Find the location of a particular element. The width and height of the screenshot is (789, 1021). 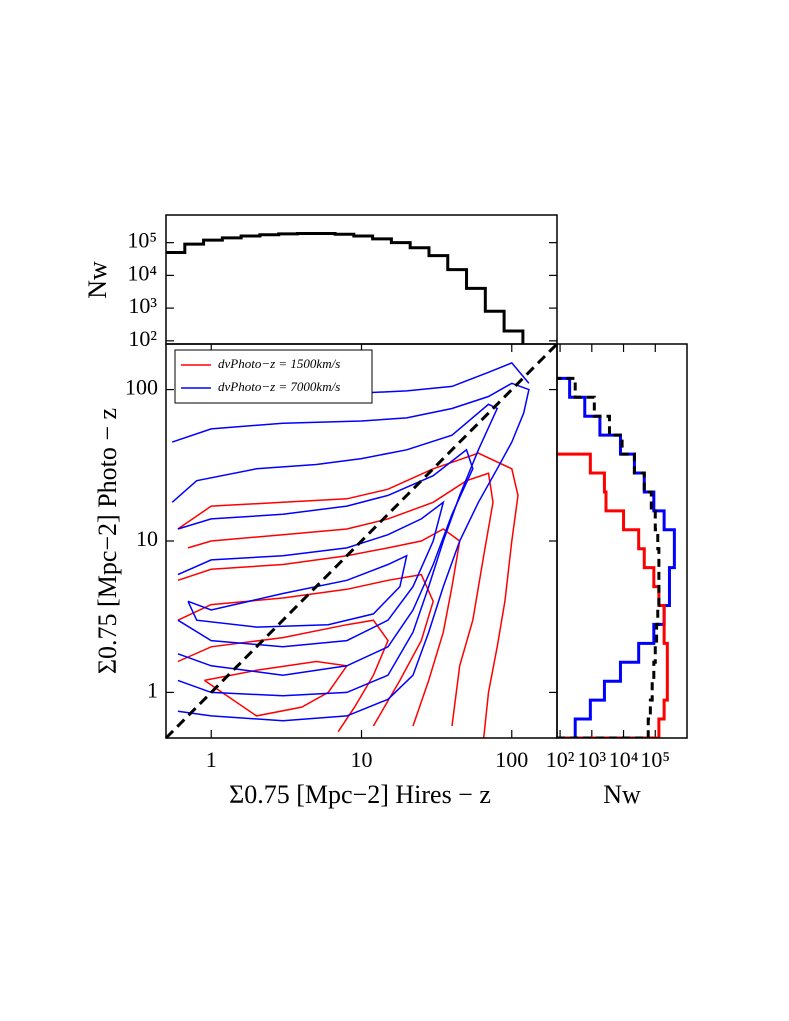

legend: dvPhoto−z = 1500km/s dvPhoto−z = 7000km/s is located at coordinates (273, 376).